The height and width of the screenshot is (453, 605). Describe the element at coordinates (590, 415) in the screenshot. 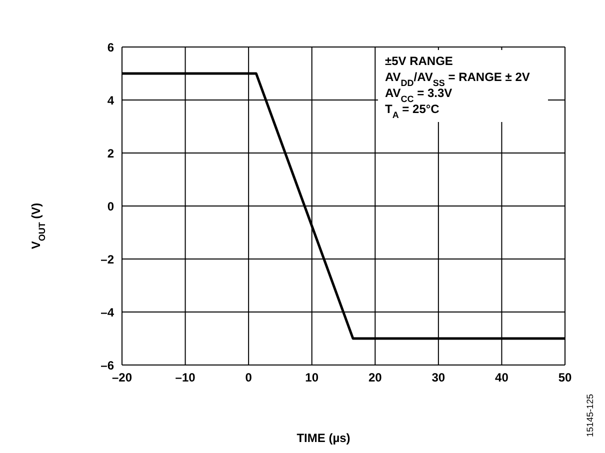

I see `text: 15145-125` at that location.